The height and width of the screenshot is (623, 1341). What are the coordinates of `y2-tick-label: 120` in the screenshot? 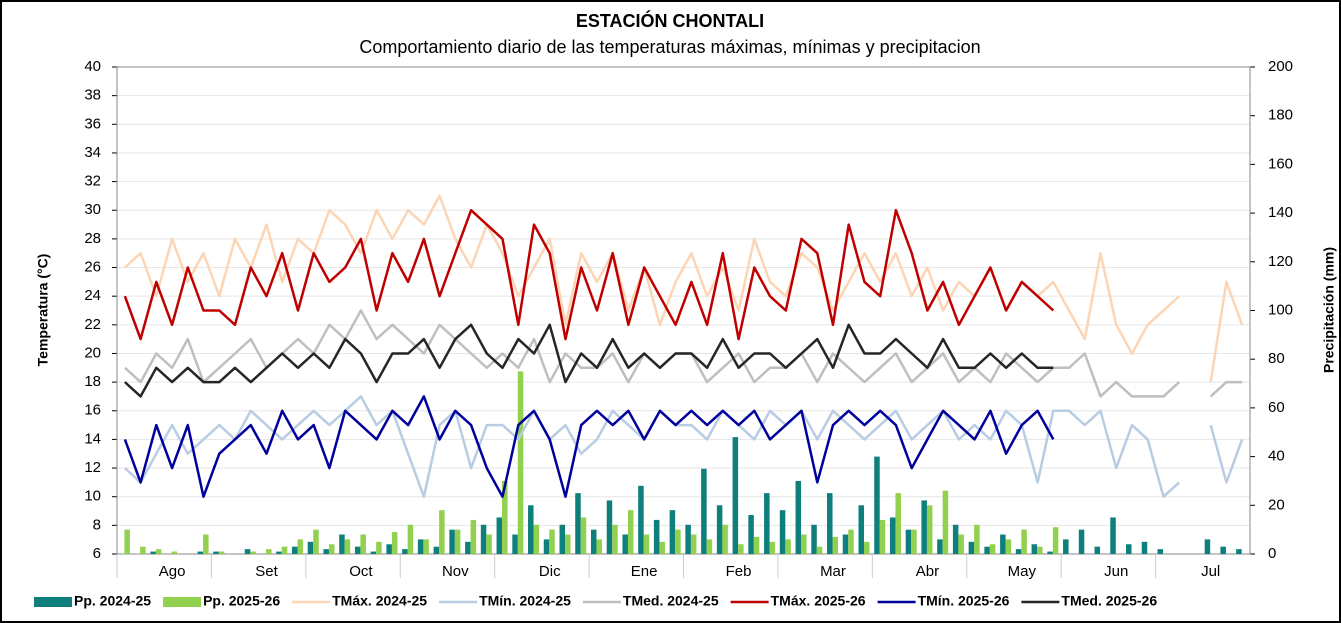 It's located at (1280, 261).